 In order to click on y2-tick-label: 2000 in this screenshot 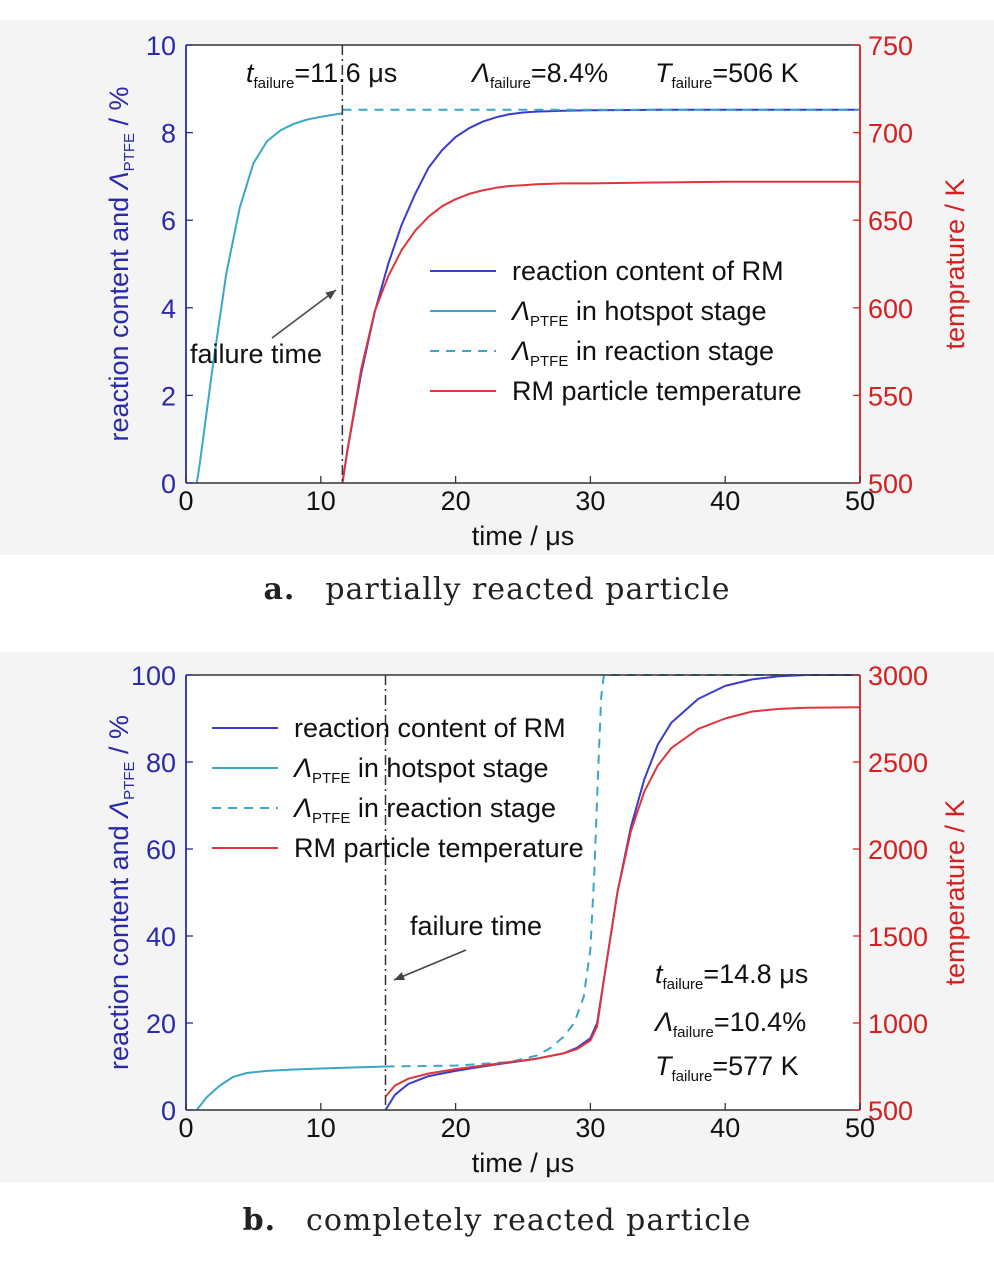, I will do `click(898, 850)`.